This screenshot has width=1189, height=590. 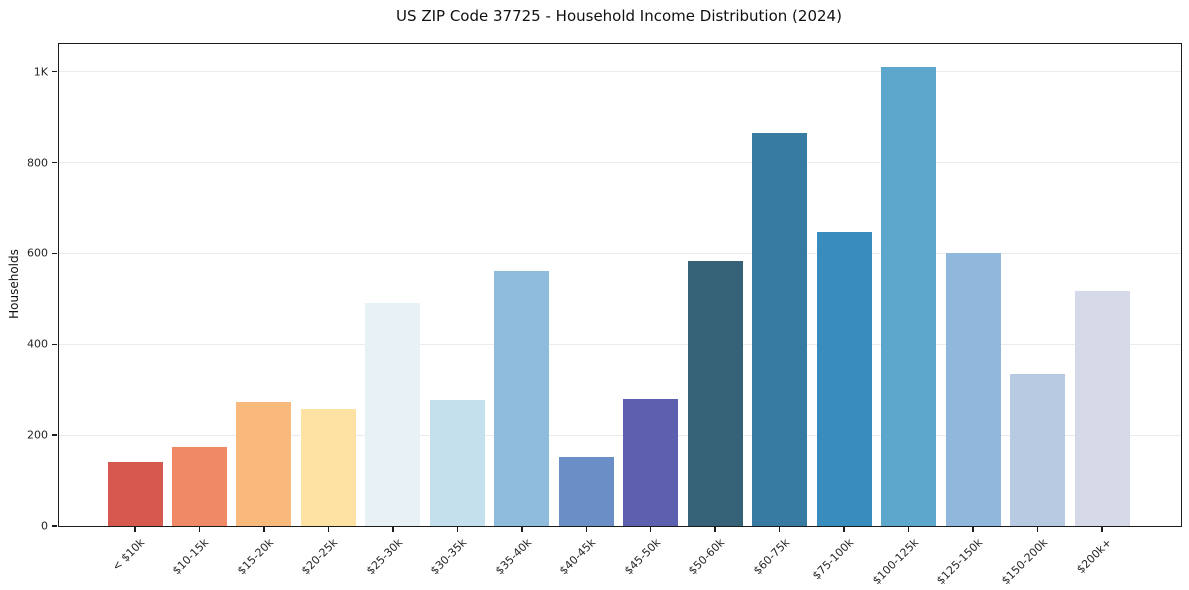 I want to click on bar-$35-40k, so click(x=522, y=398).